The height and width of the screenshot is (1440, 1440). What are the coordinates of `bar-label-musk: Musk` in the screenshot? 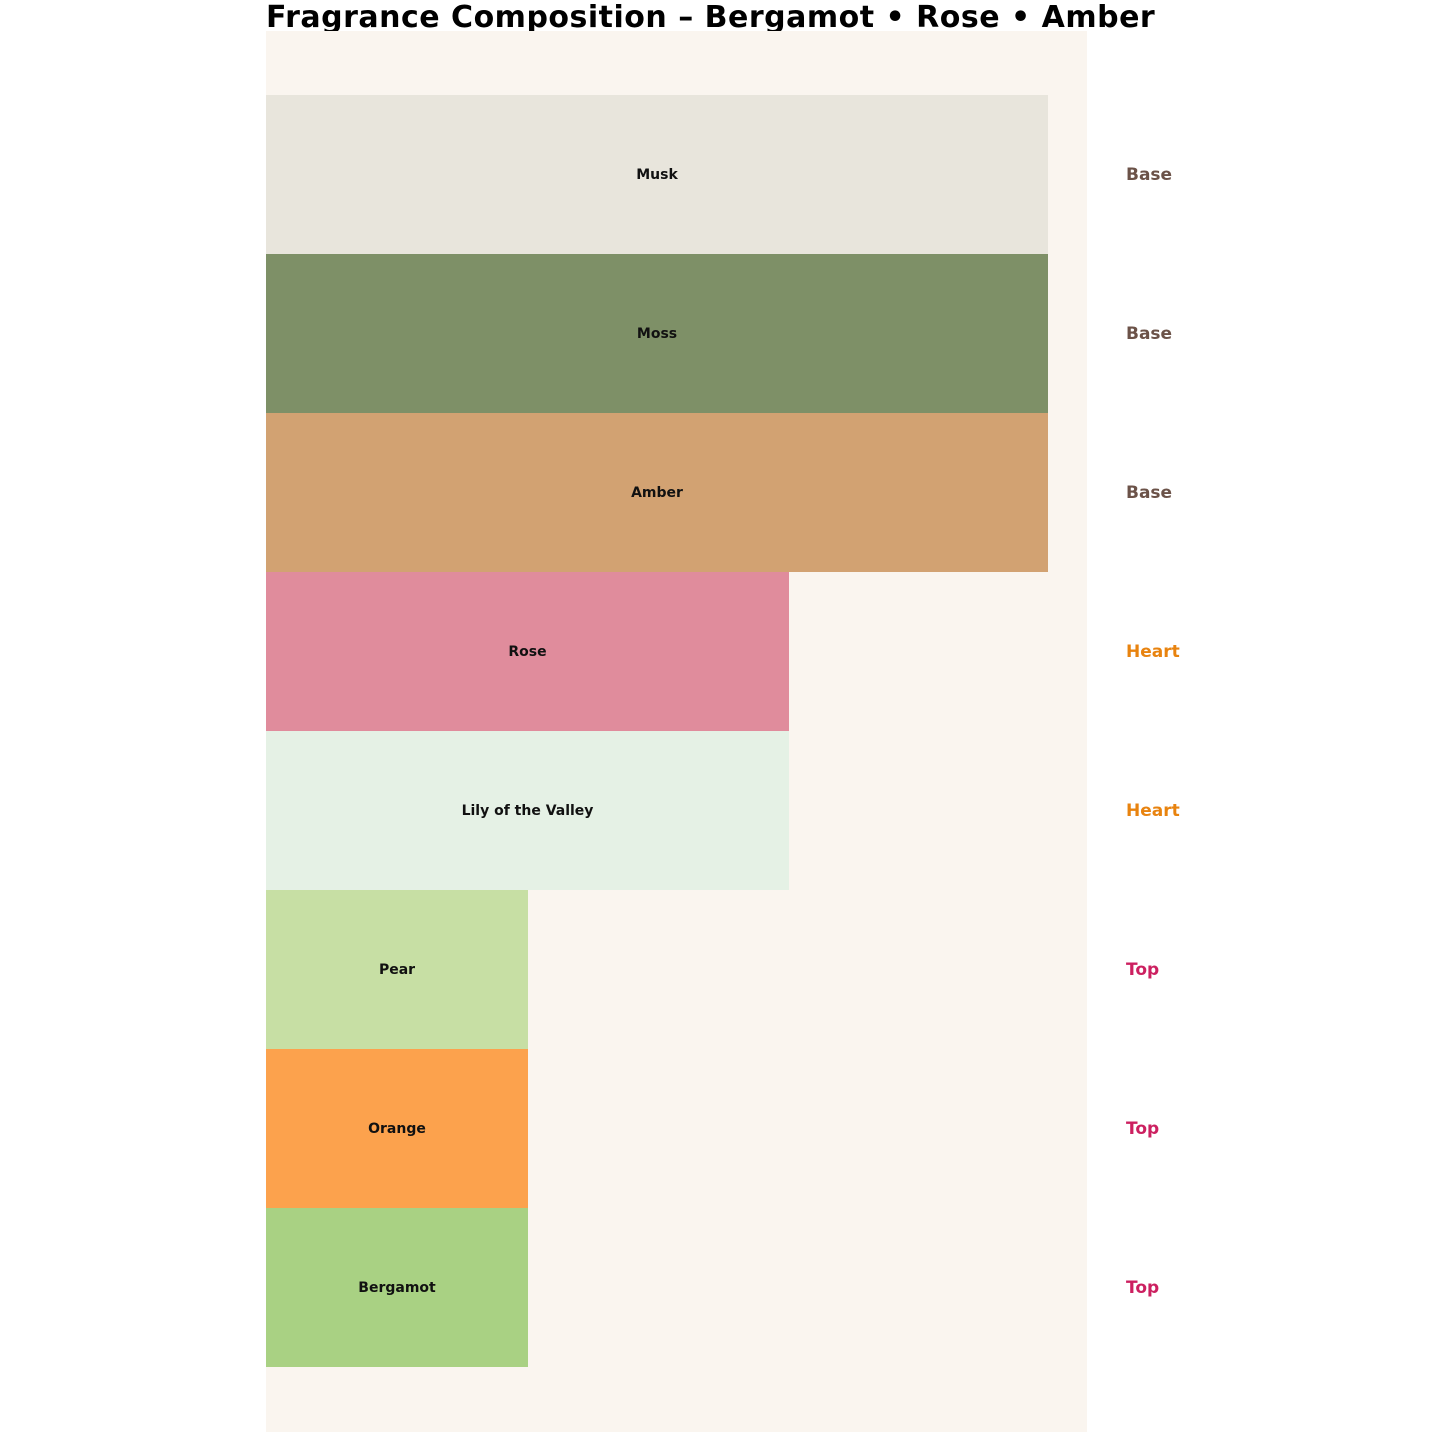 It's located at (657, 174).